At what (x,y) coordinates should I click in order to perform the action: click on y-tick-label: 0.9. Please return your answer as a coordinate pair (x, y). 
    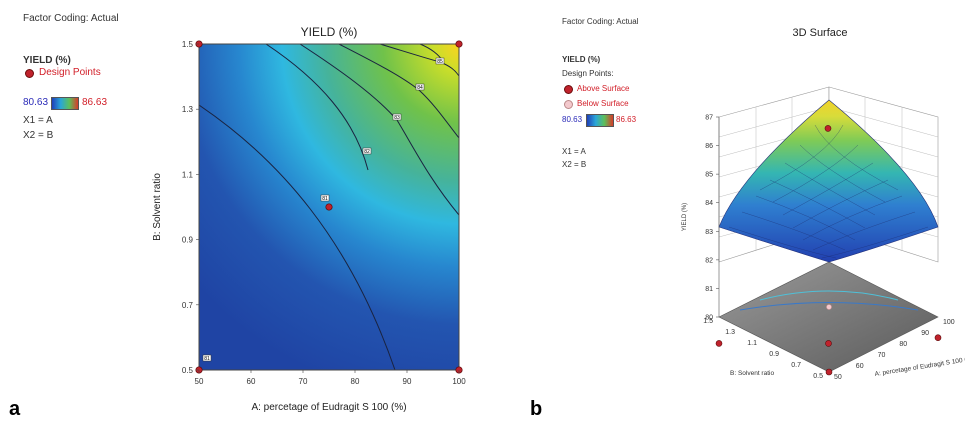
    Looking at the image, I should click on (188, 240).